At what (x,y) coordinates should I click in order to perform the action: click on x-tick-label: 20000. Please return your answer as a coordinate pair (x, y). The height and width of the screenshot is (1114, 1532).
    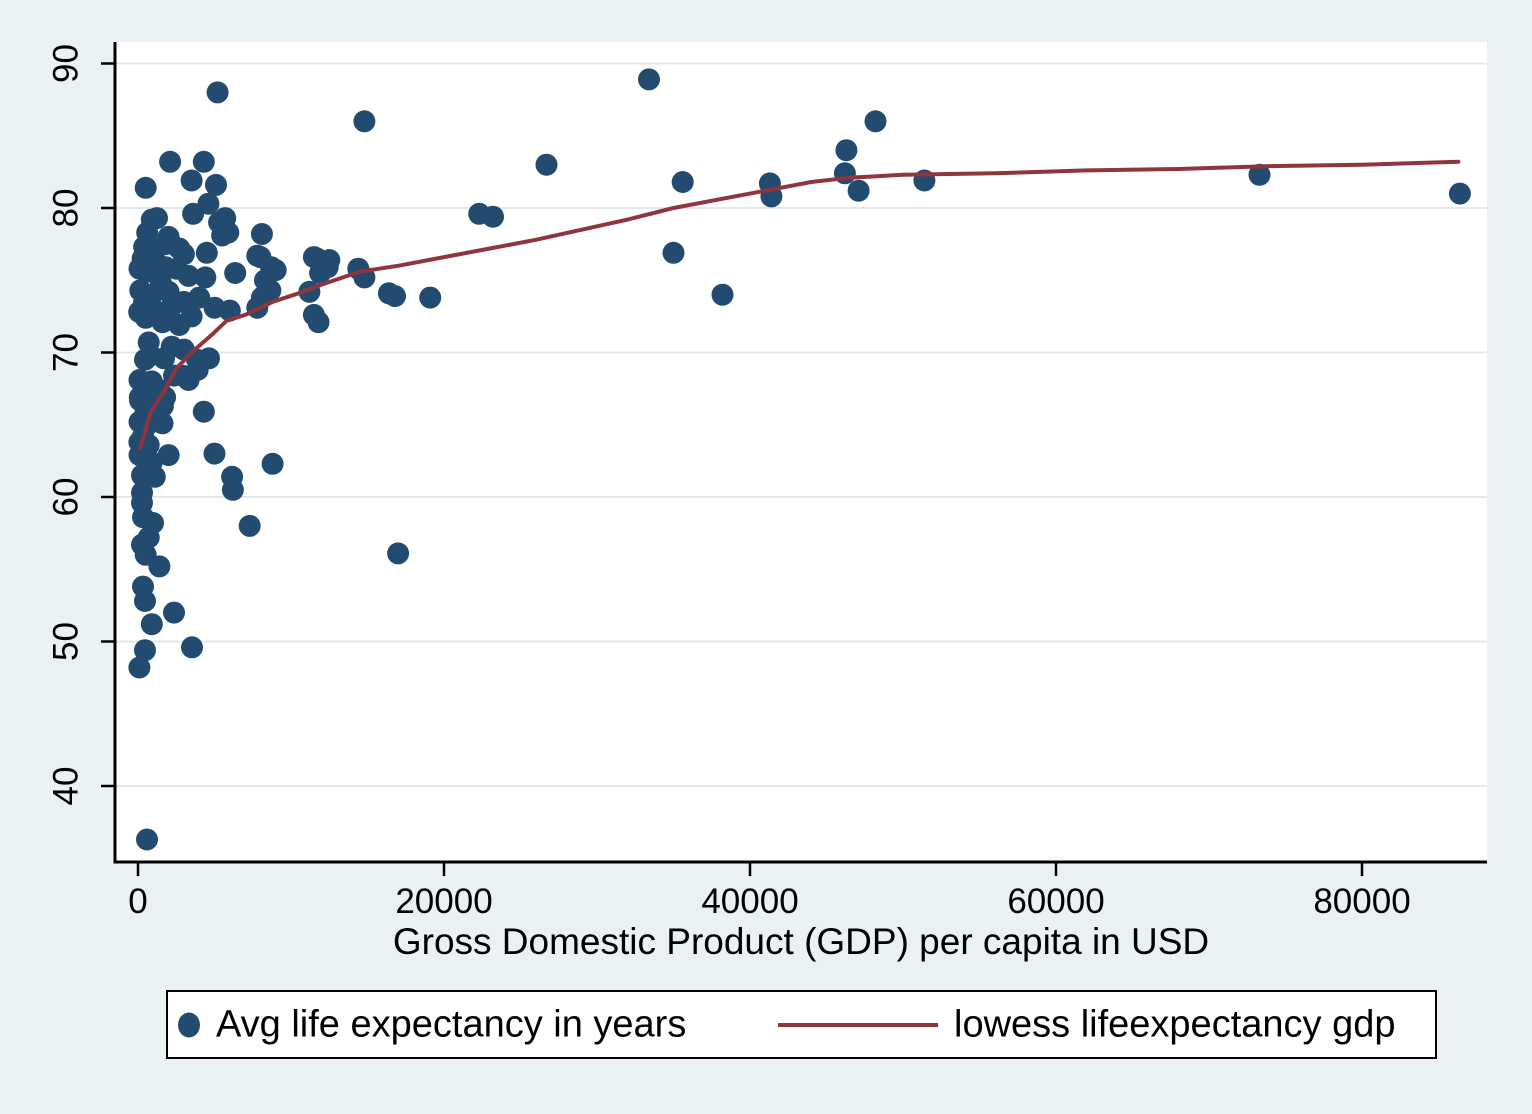
    Looking at the image, I should click on (443, 901).